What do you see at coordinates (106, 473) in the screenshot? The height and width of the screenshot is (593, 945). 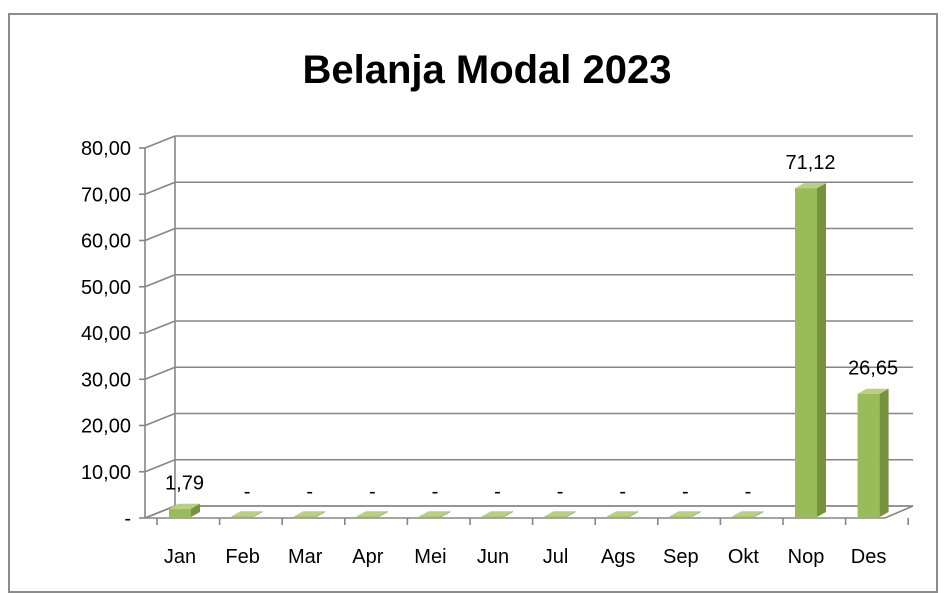 I see `y-tick-label: 10,00` at bounding box center [106, 473].